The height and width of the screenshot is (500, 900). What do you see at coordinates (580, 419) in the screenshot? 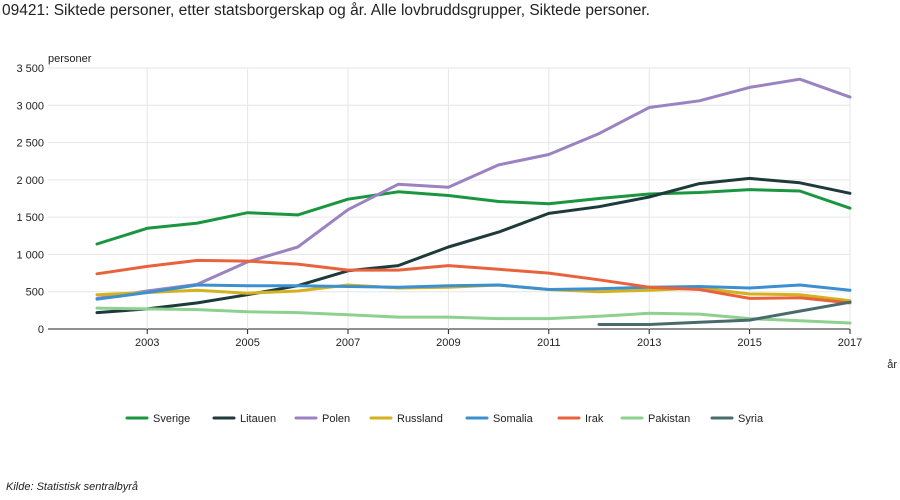
I see `legend-item-irak: Irak` at bounding box center [580, 419].